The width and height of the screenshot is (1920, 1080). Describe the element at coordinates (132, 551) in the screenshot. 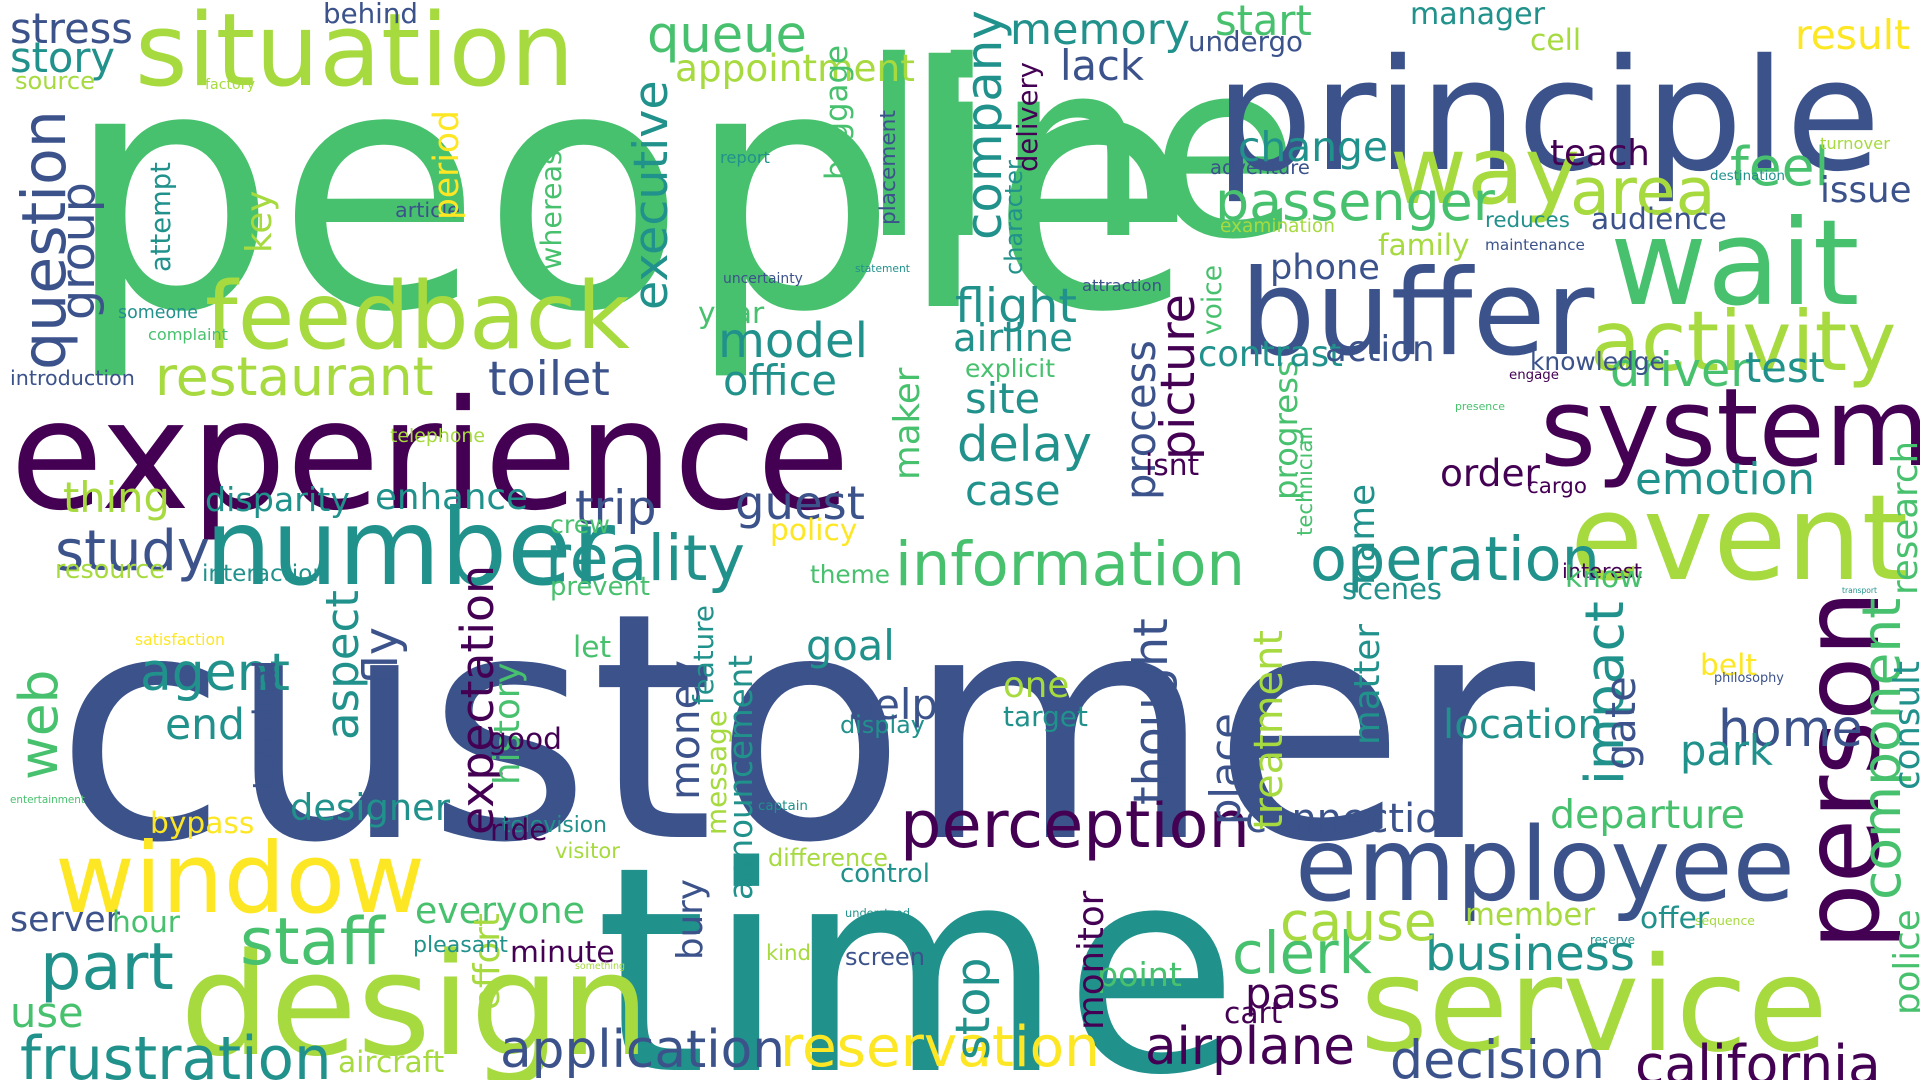

I see `word-study: study` at that location.